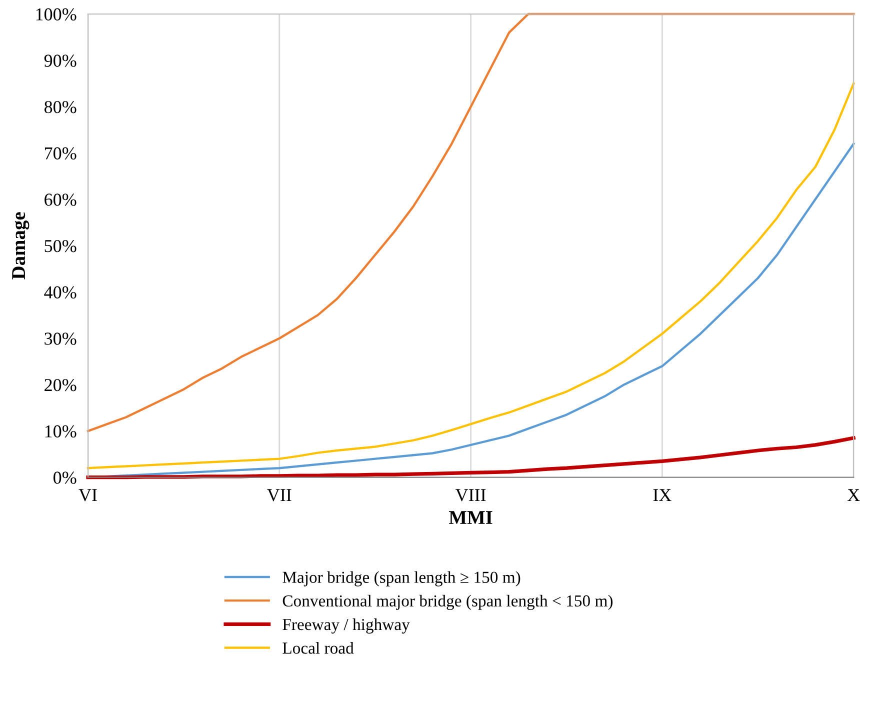  Describe the element at coordinates (60, 60) in the screenshot. I see `y-tick-label: 90%` at that location.